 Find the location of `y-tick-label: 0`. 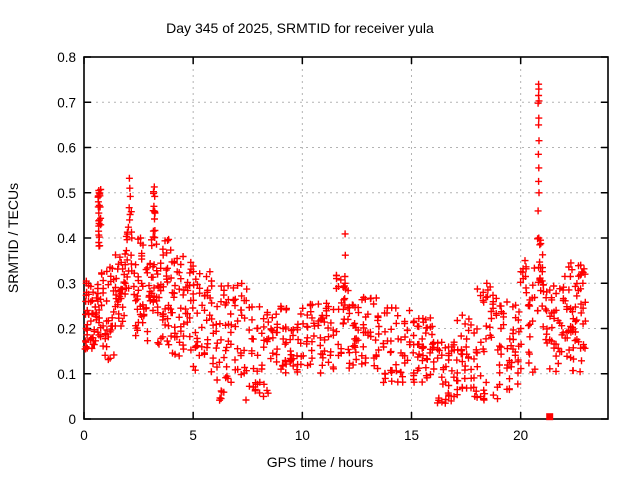

y-tick-label: 0 is located at coordinates (72, 419).